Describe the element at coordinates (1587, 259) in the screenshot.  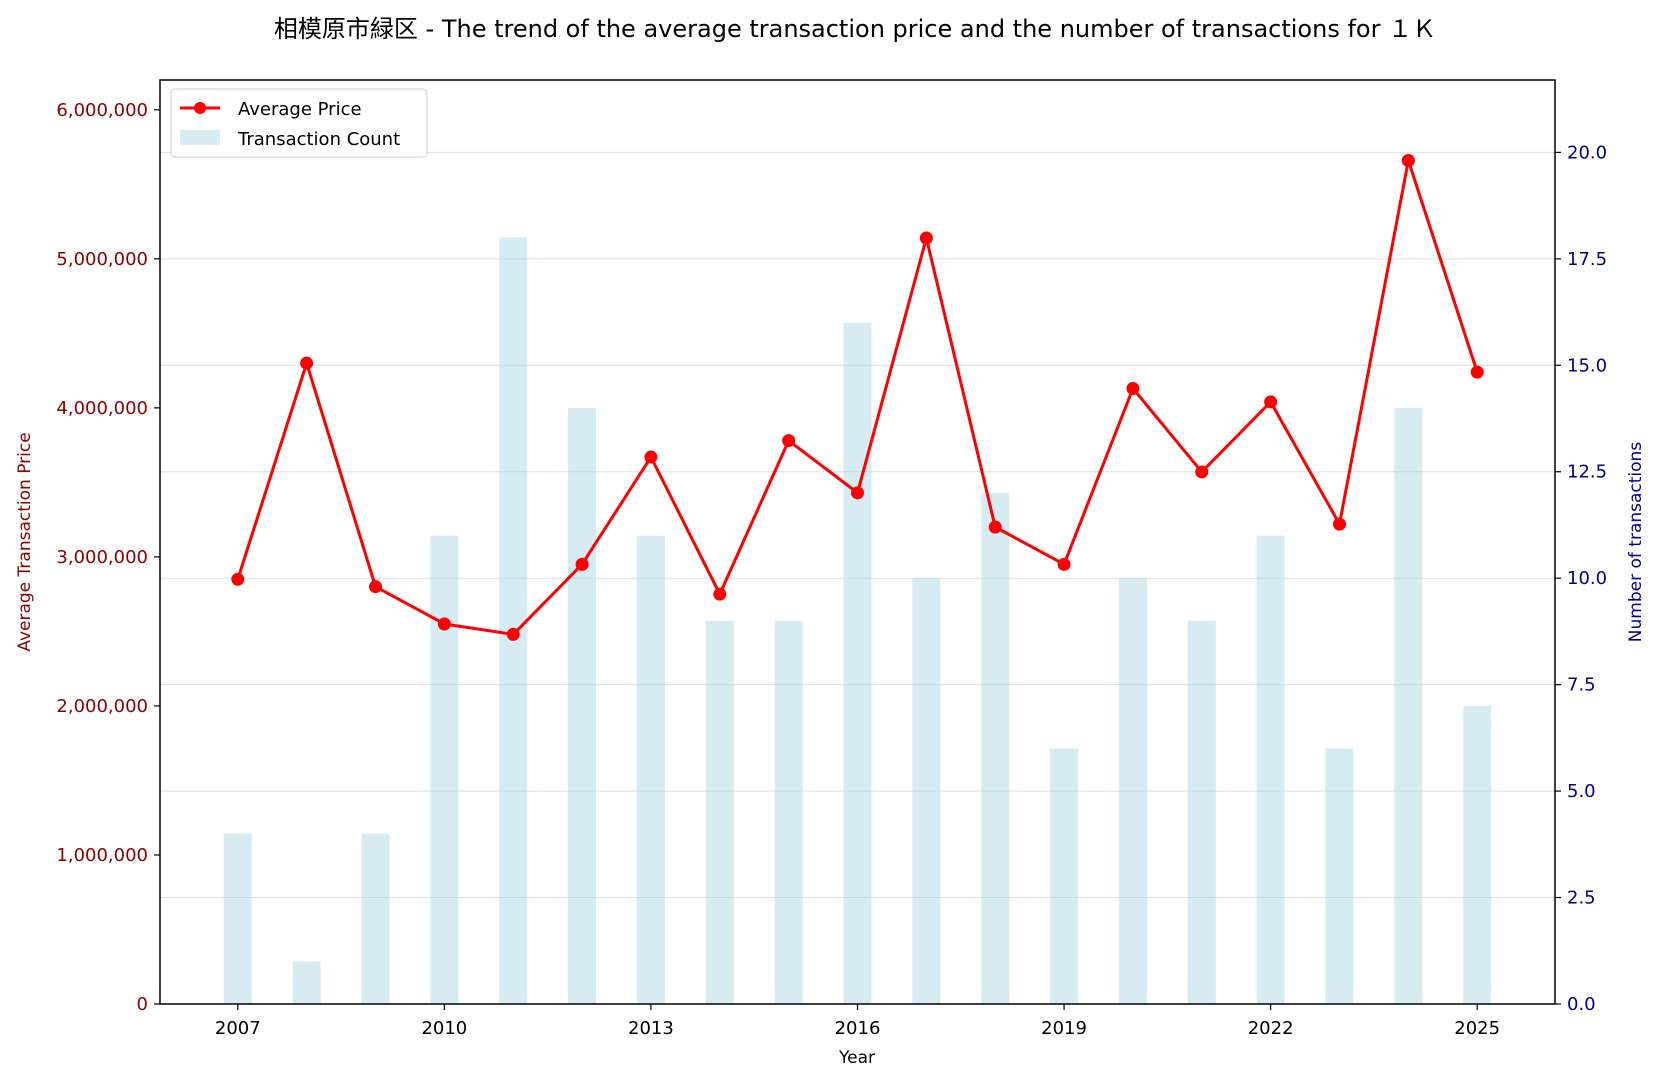
I see `y-right-tick-label: 17.5` at that location.